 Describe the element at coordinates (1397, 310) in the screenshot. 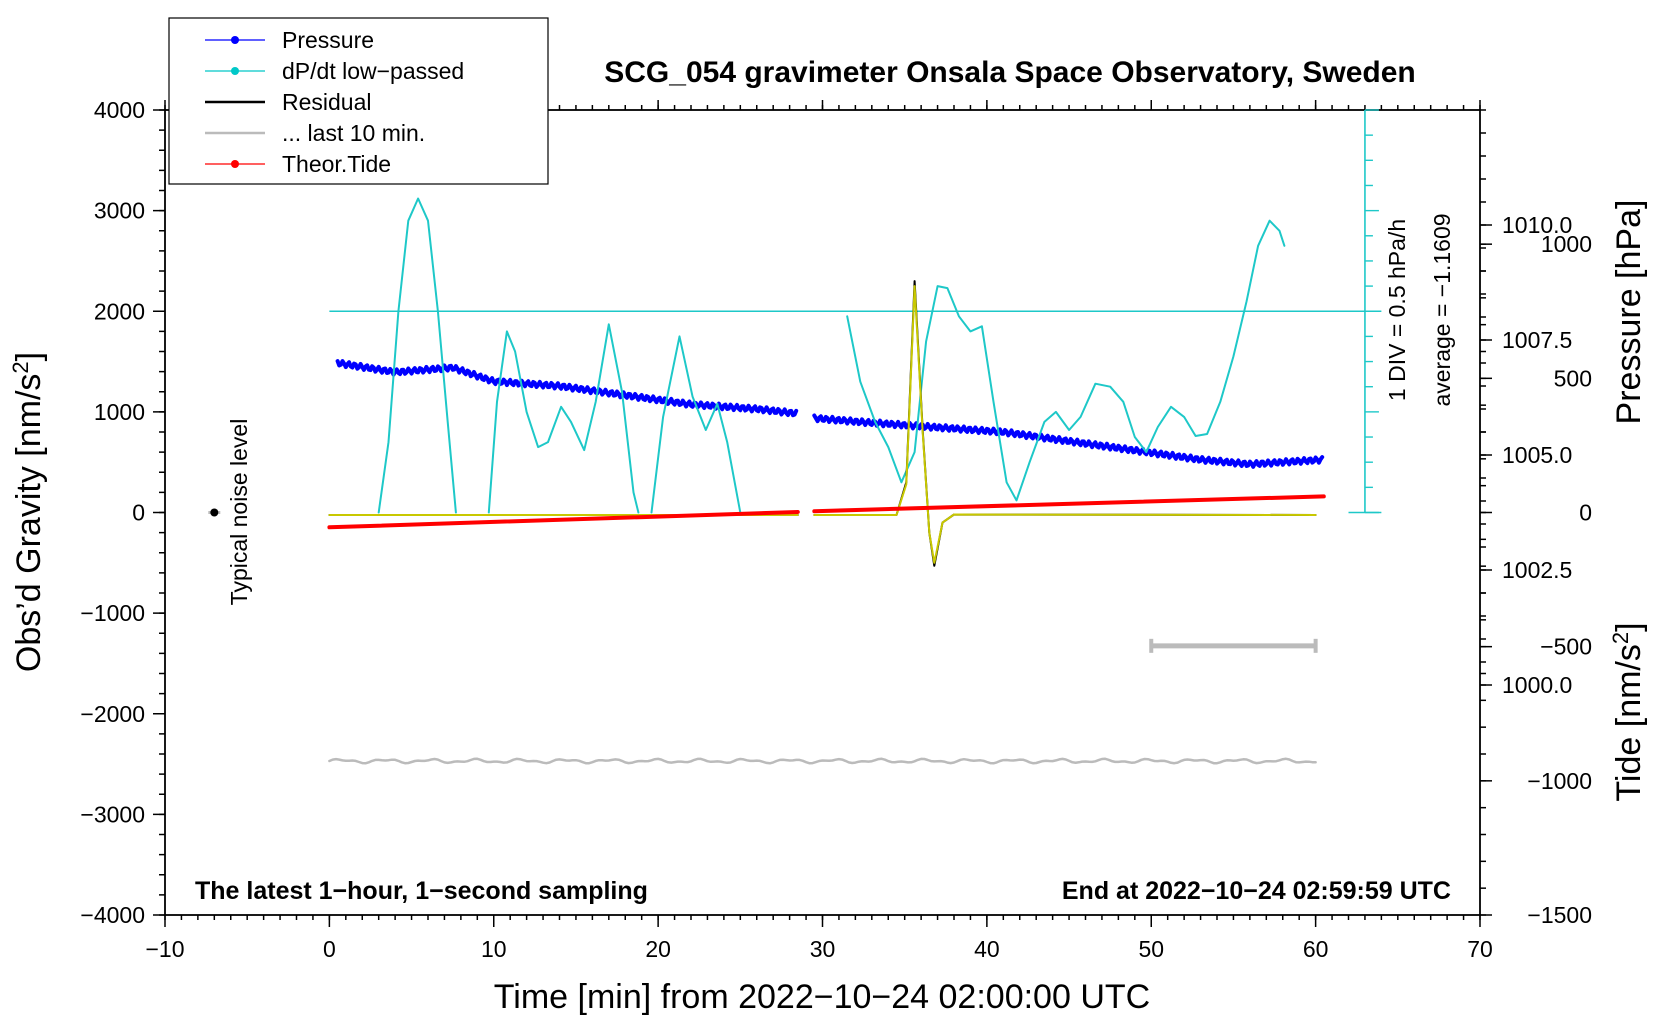

I see `scale-div-annotation: 1 DIV = 0.5 hPa/h` at that location.